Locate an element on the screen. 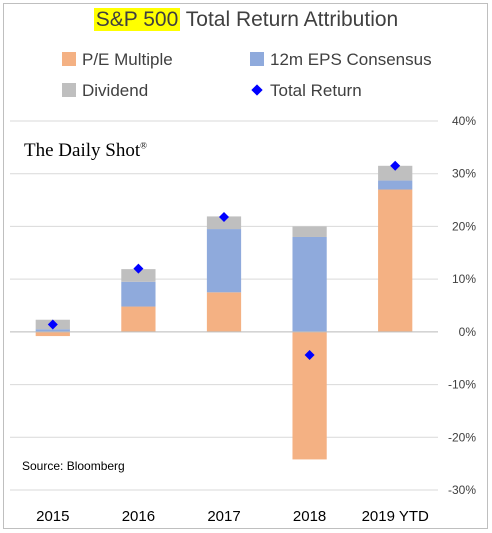 The height and width of the screenshot is (533, 492). brand-text: The Daily Shot is located at coordinates (82, 150).